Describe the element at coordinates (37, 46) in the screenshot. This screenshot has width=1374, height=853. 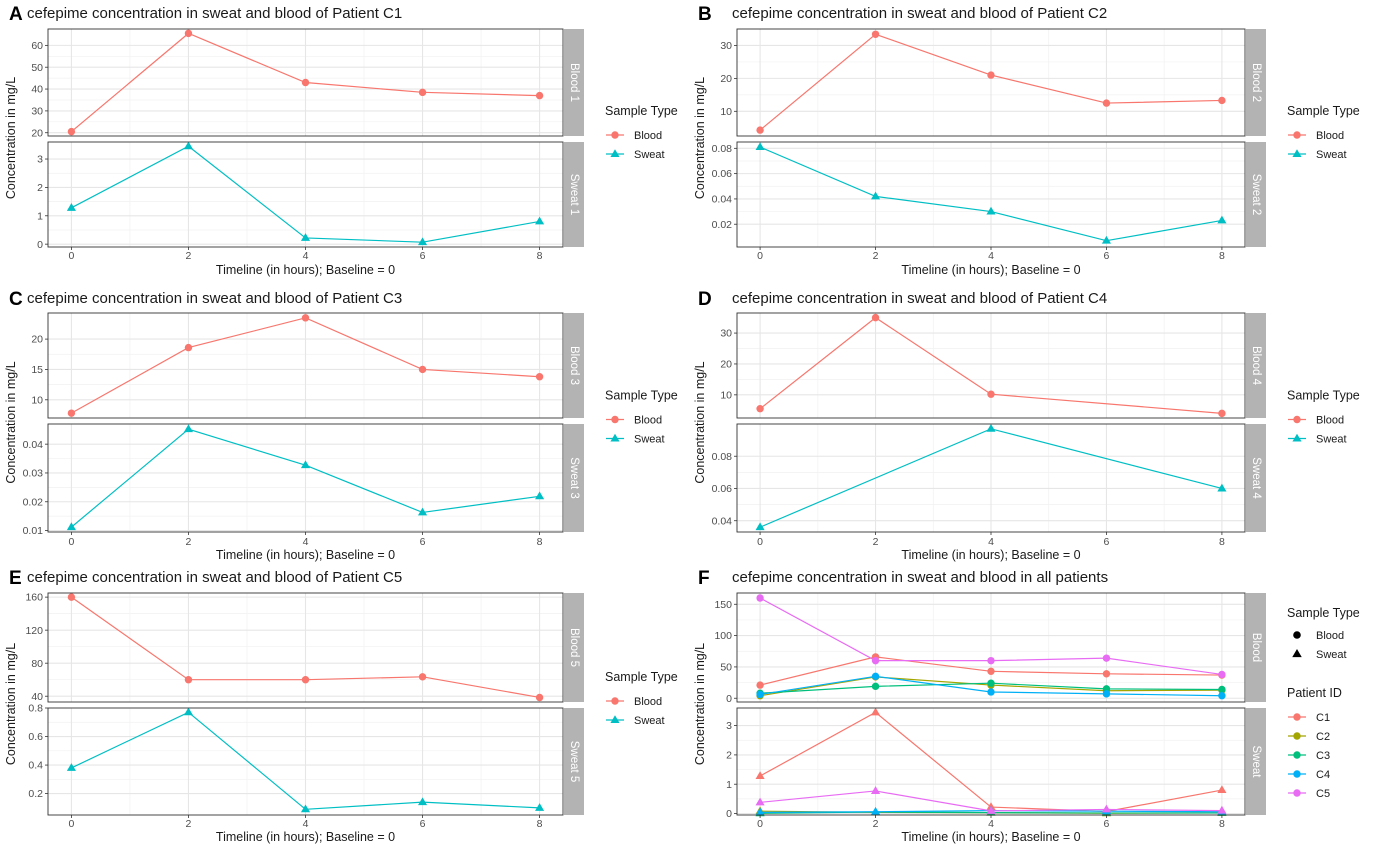
I see `y-tick-label: 60` at that location.